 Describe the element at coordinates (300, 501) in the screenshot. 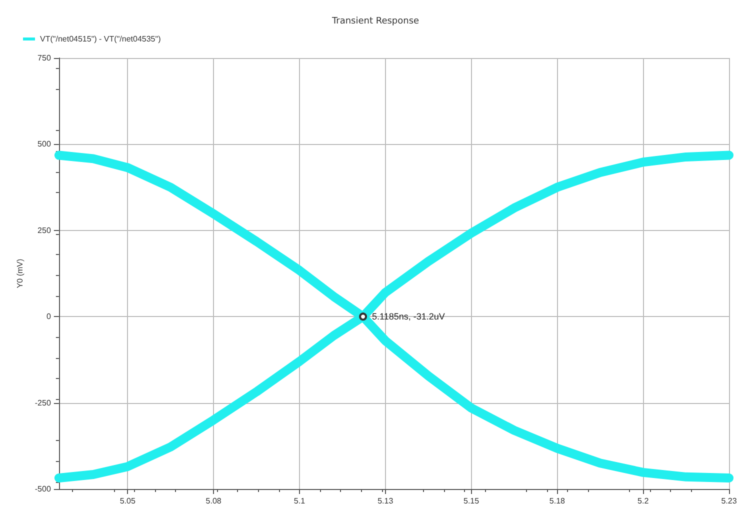

I see `x-tick-label: 5.1` at that location.